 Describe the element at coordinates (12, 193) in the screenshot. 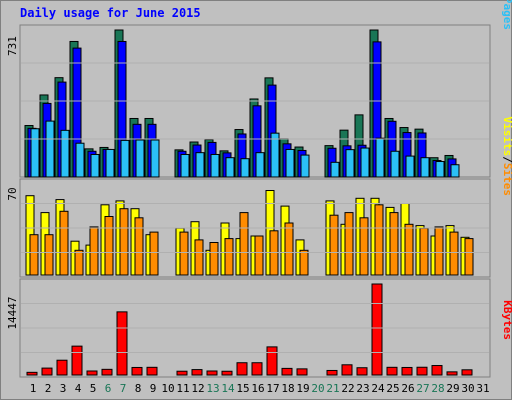

I see `y-axis-max-label: 70` at that location.